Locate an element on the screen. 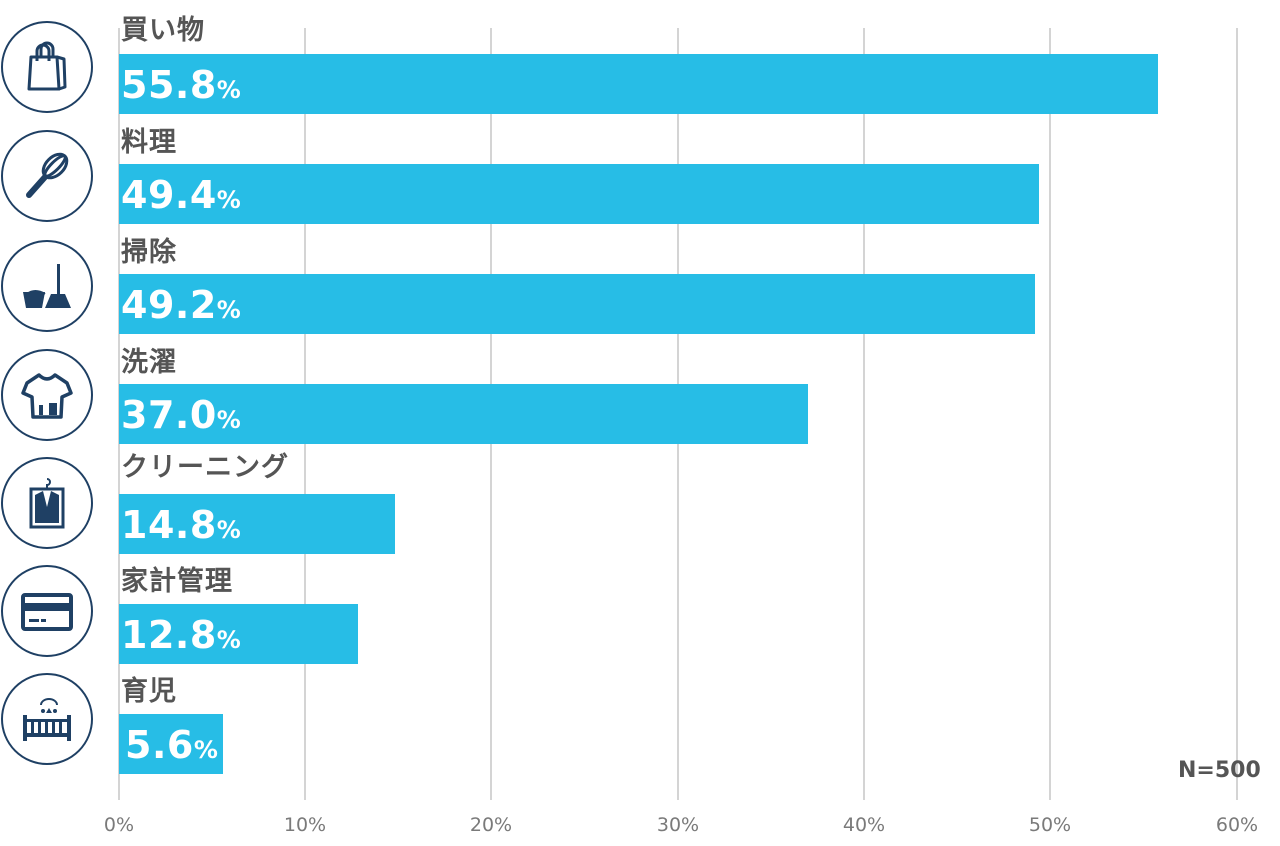  x-tick-label: 10% is located at coordinates (305, 825).